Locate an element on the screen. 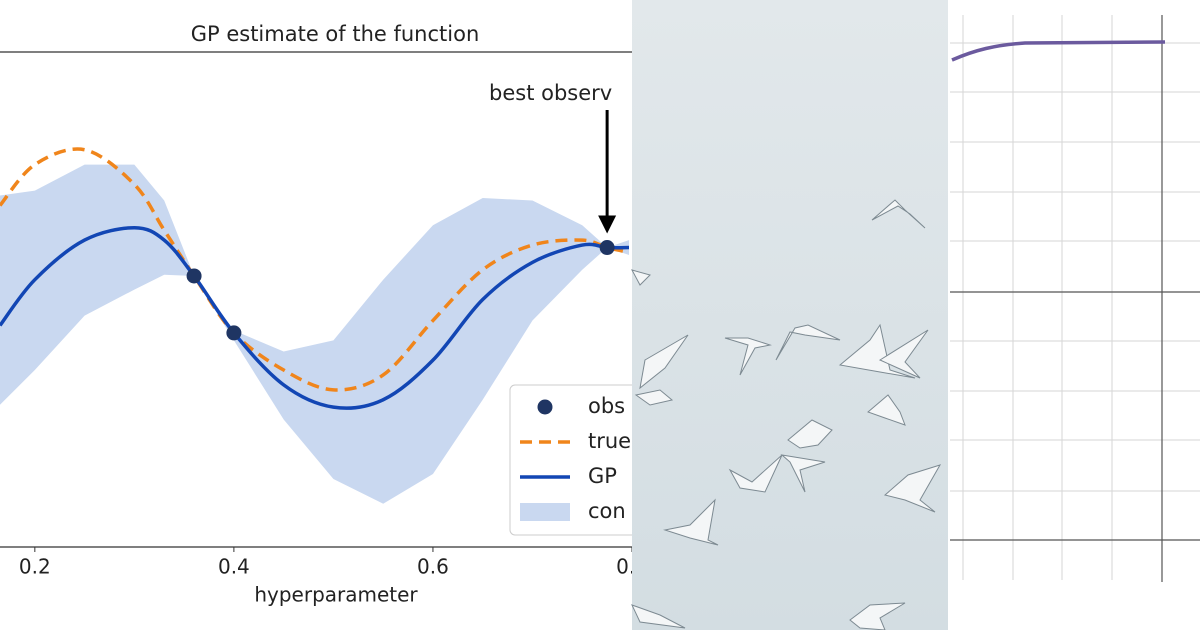 The image size is (1200, 630). legend-box is located at coordinates (570, 460).